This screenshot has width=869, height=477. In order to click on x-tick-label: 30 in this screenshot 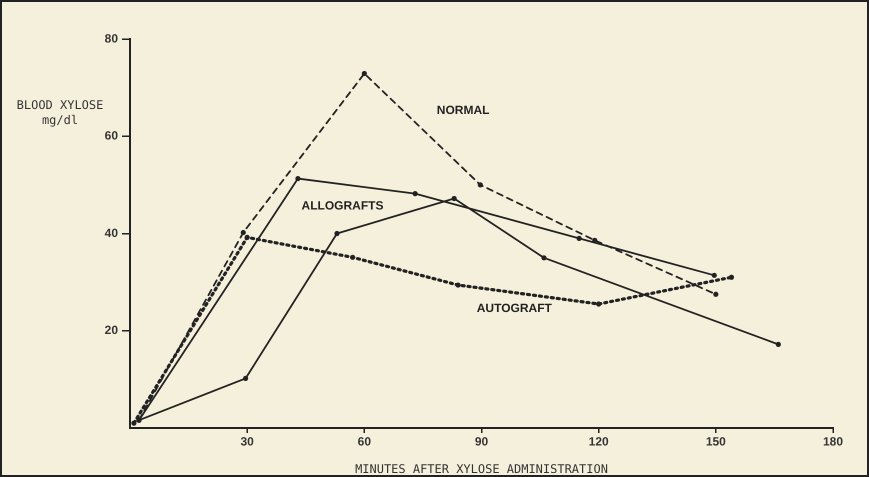, I will do `click(247, 441)`.